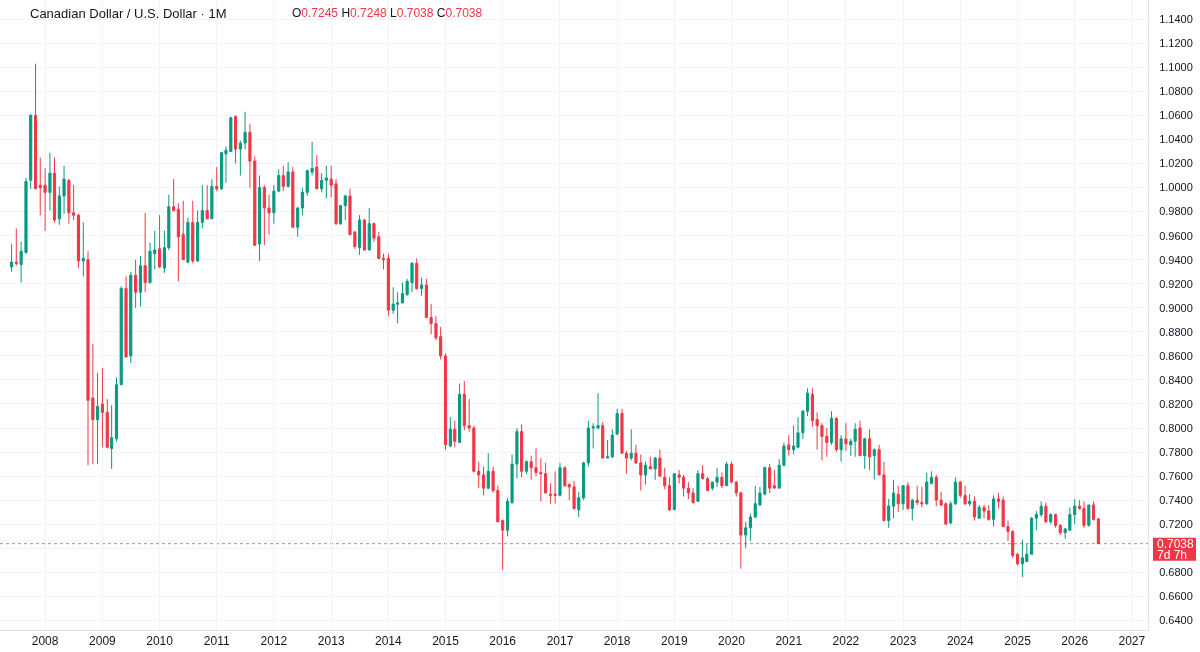 The width and height of the screenshot is (1200, 652). What do you see at coordinates (1176, 115) in the screenshot?
I see `y-tick-label: 1.0600` at bounding box center [1176, 115].